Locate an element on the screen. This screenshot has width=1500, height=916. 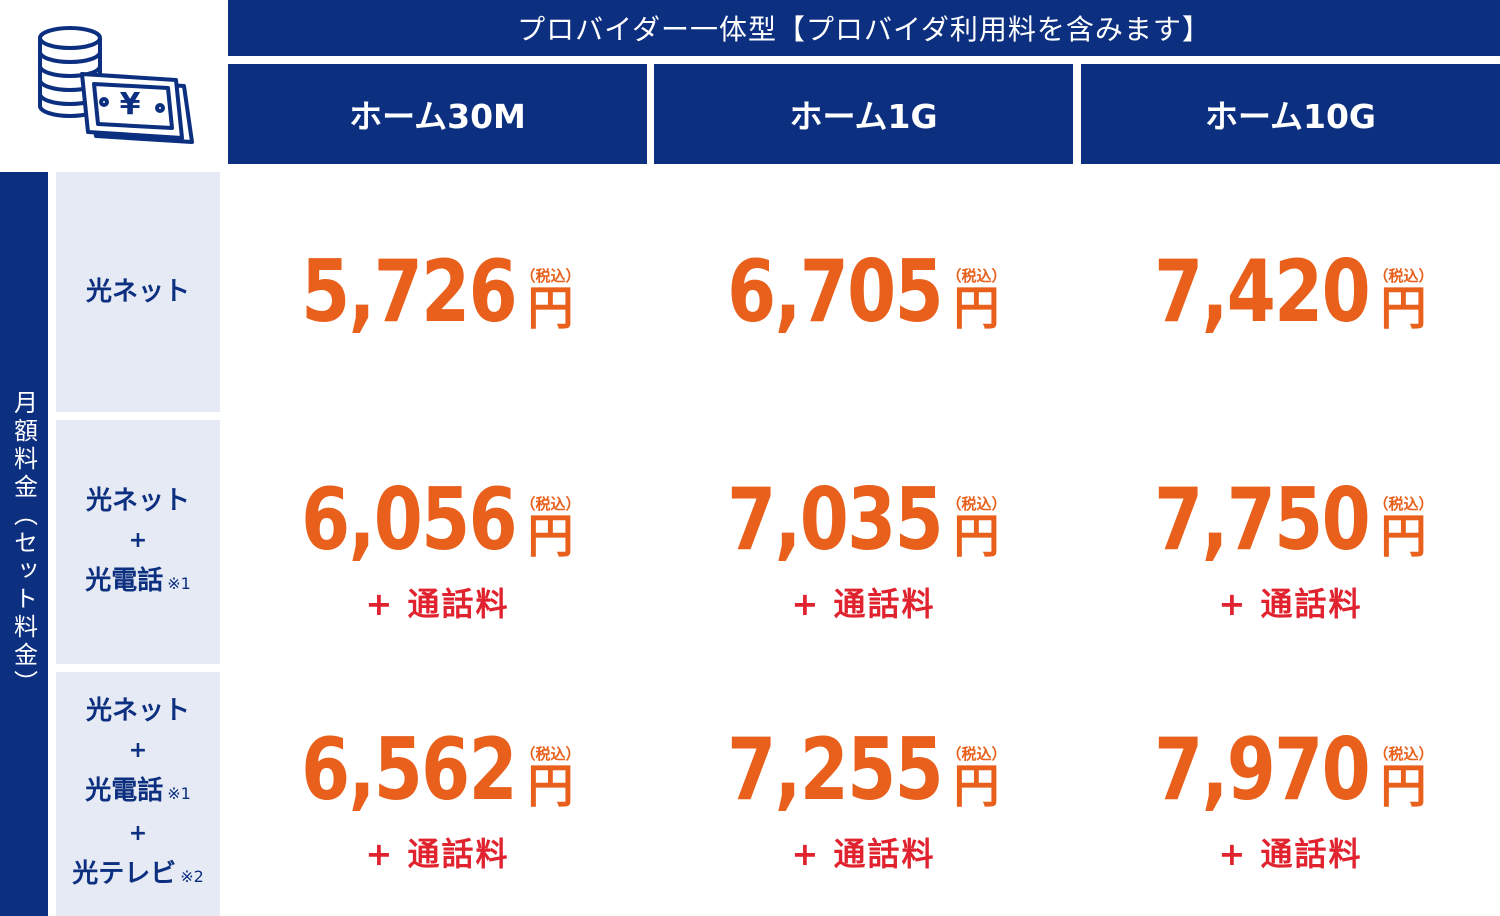
price-cell: 7,750 （税込）円 + 通話料 is located at coordinates (1290, 542).